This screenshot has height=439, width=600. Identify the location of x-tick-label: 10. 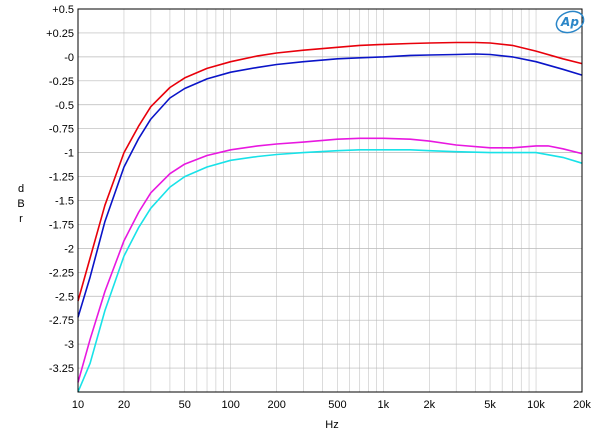
(78, 405).